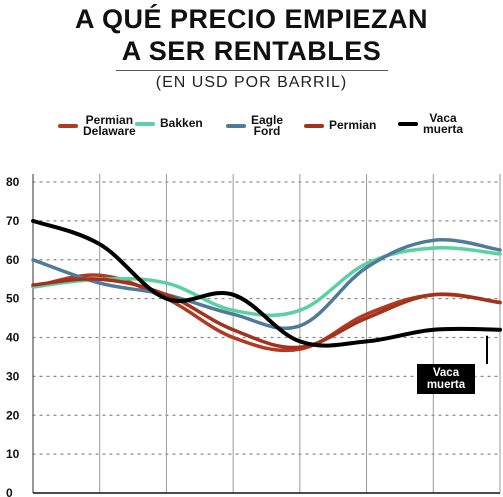 The image size is (503, 497). What do you see at coordinates (251, 82) in the screenshot?
I see `chart-subtitle: (EN USD POR BARRIL)` at bounding box center [251, 82].